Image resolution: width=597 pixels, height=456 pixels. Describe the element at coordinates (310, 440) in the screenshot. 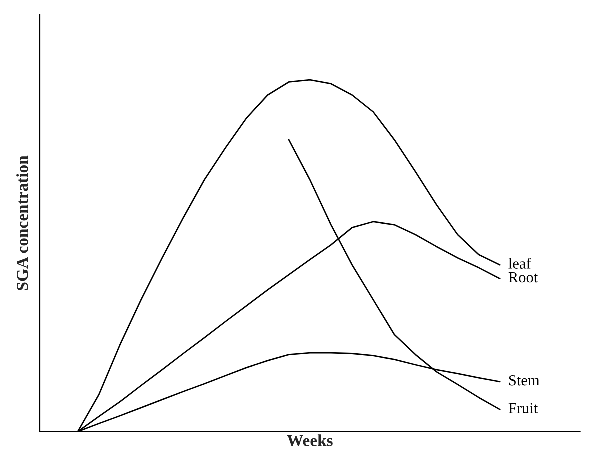

I see `x-axis-title: Weeks` at that location.